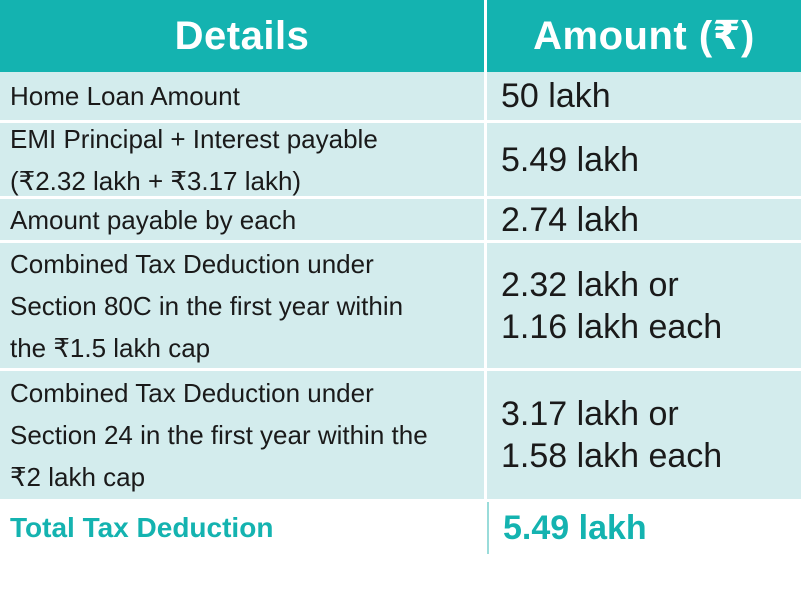 The height and width of the screenshot is (600, 801). I want to click on header-amount: Amount (₹), so click(644, 36).